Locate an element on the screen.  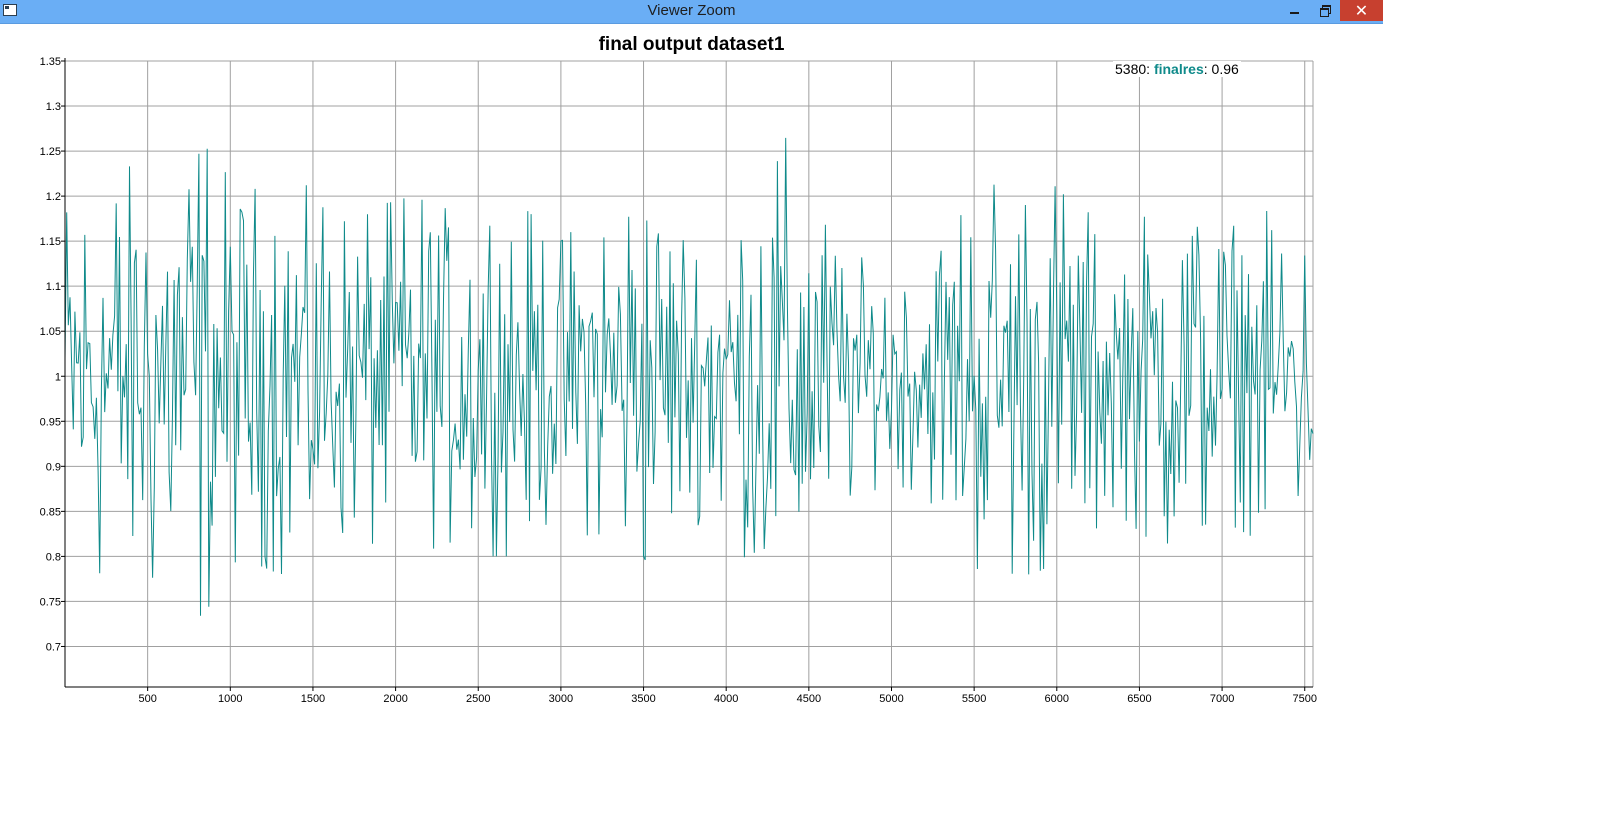
x-tick-label: 500 is located at coordinates (147, 699).